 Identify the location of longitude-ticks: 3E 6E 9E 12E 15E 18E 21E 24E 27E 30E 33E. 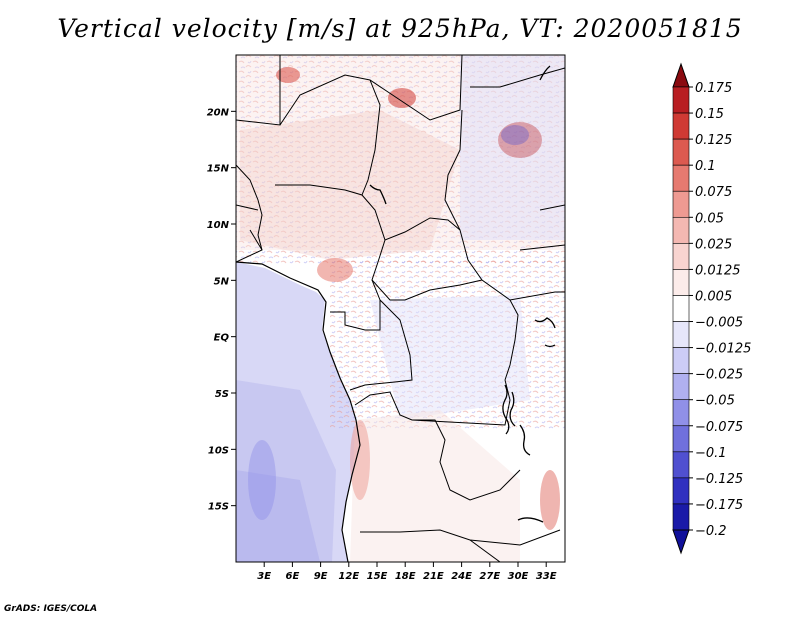
(407, 572).